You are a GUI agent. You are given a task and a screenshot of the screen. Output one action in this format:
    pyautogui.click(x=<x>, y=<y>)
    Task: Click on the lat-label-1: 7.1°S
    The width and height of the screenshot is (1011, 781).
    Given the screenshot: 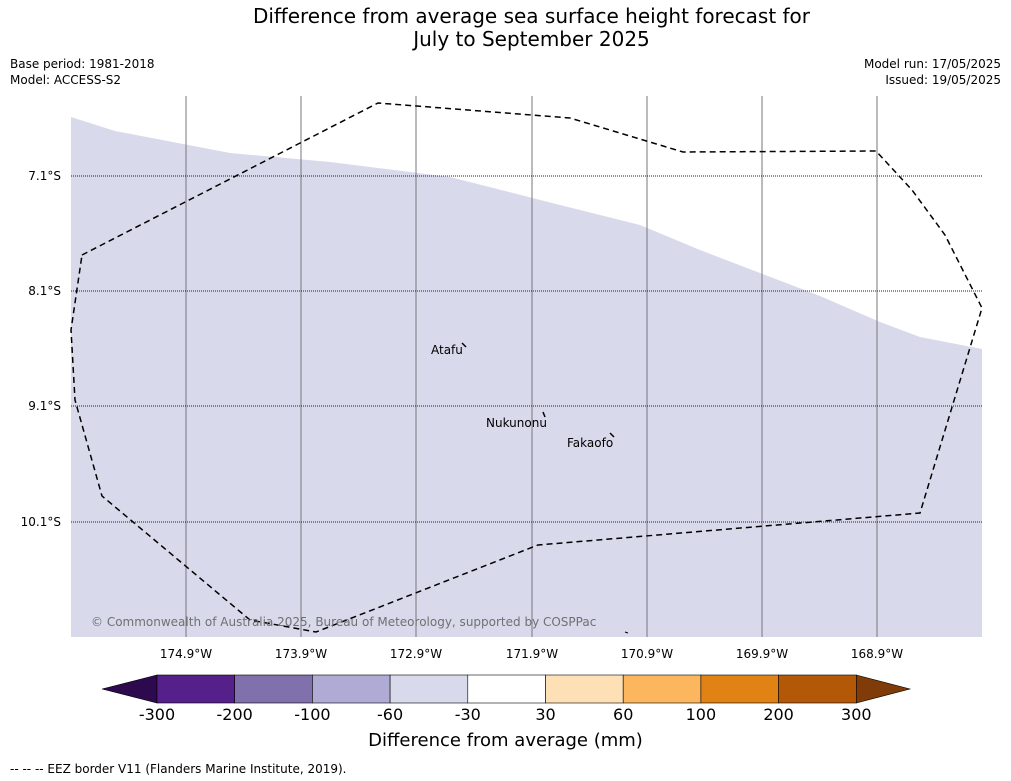 What is the action you would take?
    pyautogui.click(x=44, y=176)
    